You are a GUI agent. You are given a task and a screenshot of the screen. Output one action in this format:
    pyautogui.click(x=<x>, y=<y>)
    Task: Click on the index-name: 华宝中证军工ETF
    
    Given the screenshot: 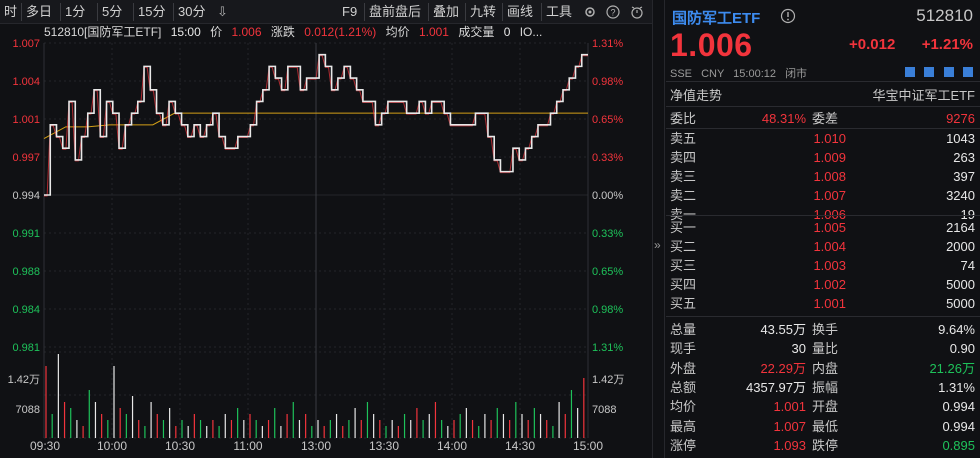 What is the action you would take?
    pyautogui.click(x=923, y=95)
    